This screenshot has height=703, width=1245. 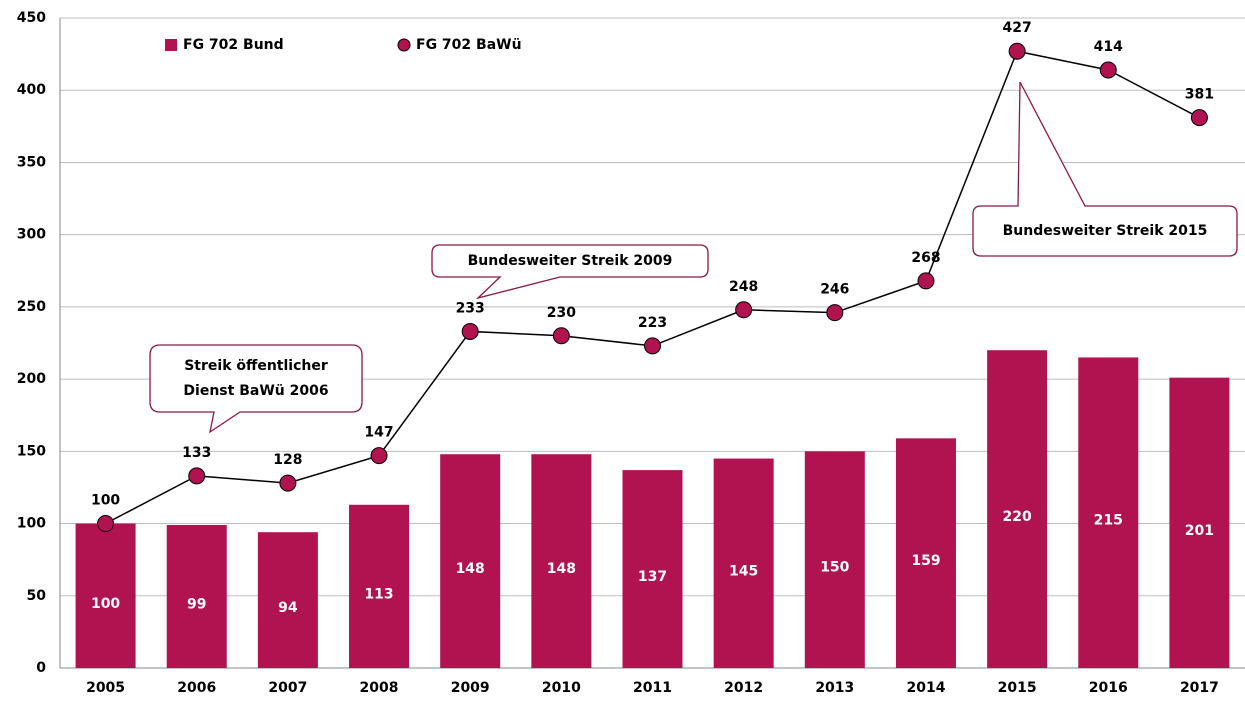 What do you see at coordinates (925, 688) in the screenshot?
I see `x-tick-label: 2014` at bounding box center [925, 688].